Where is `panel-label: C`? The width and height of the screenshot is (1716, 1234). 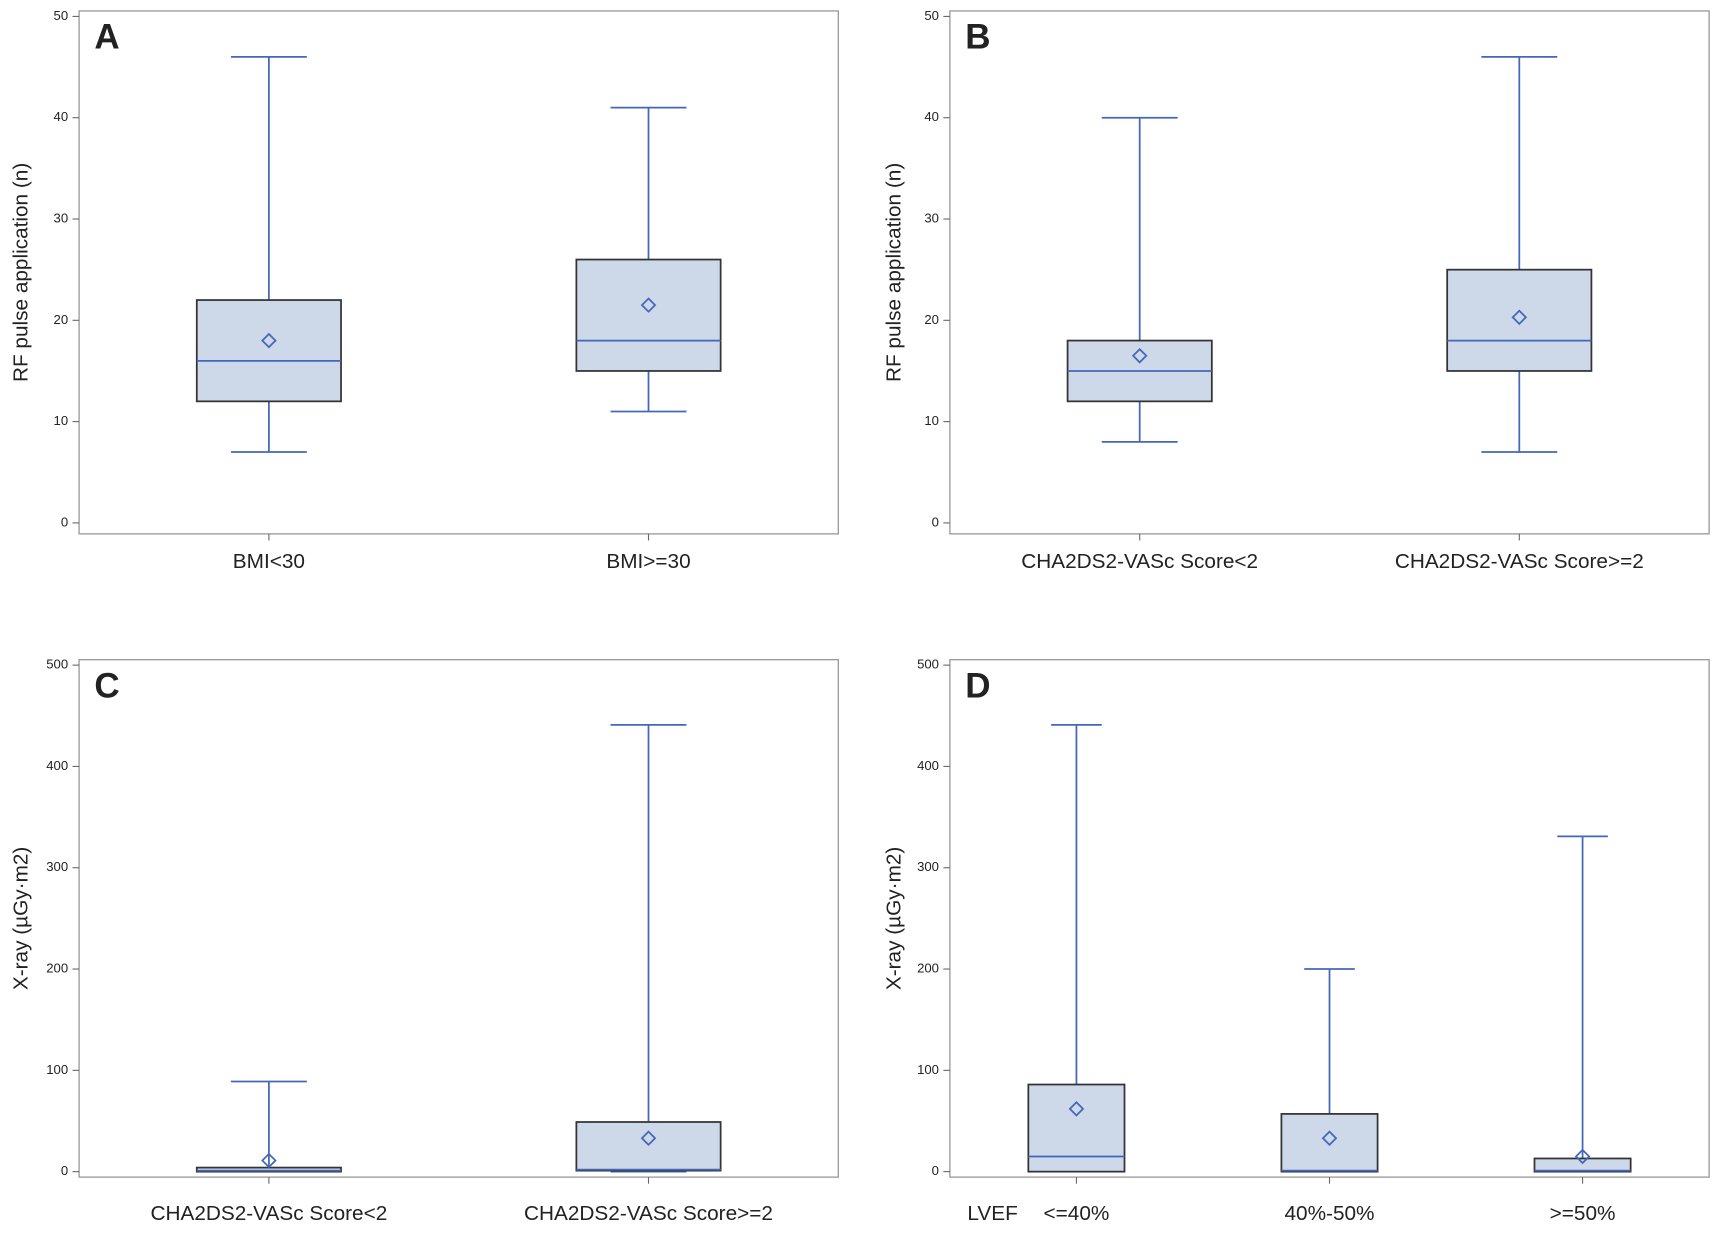 panel-label: C is located at coordinates (106, 685).